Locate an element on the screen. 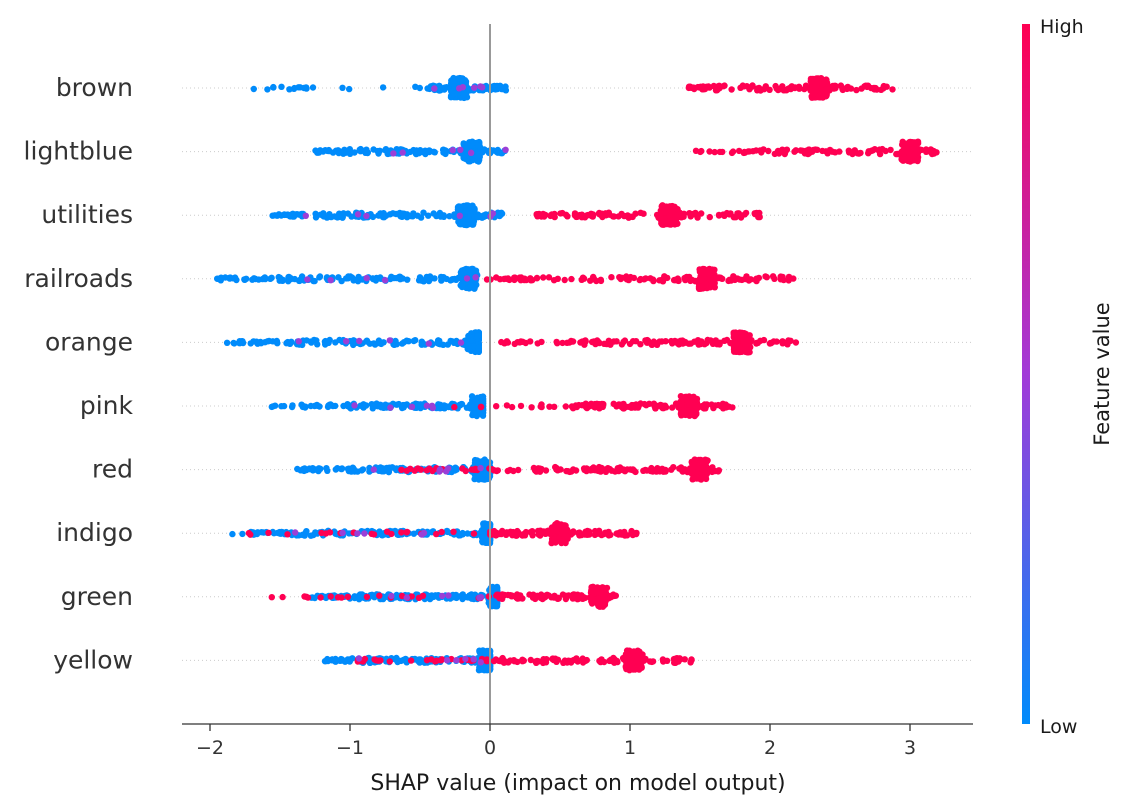 The image size is (1130, 812). feature-label: railroads is located at coordinates (78, 278).